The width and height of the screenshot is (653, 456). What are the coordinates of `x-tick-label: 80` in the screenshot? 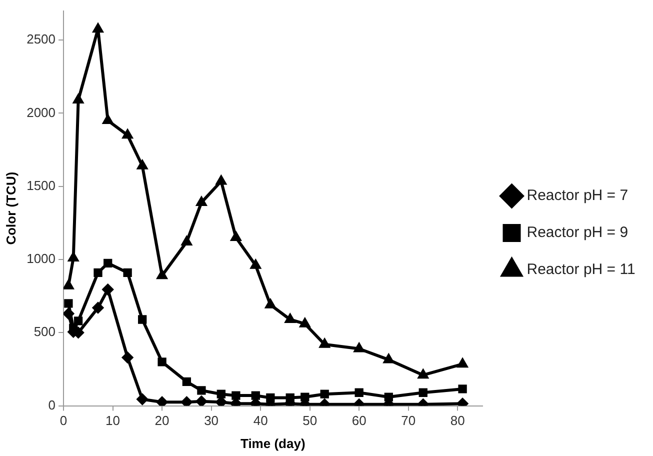 It's located at (457, 420).